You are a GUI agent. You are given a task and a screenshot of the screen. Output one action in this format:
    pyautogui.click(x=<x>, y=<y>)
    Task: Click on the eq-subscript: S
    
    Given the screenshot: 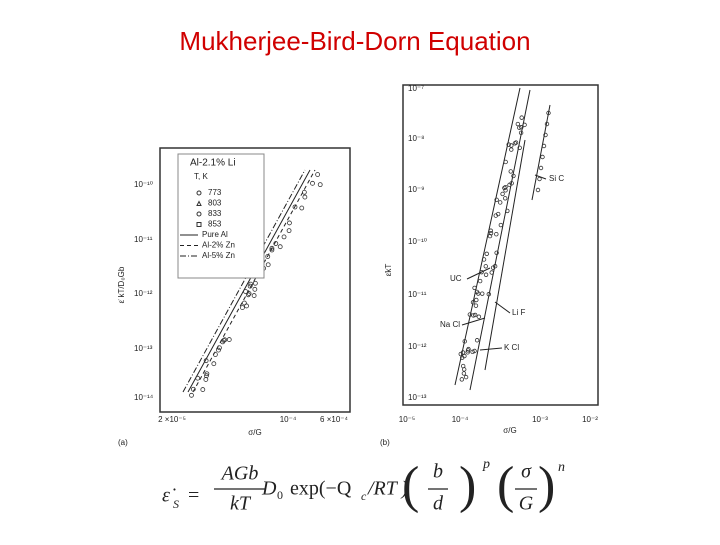 What is the action you would take?
    pyautogui.click(x=176, y=504)
    